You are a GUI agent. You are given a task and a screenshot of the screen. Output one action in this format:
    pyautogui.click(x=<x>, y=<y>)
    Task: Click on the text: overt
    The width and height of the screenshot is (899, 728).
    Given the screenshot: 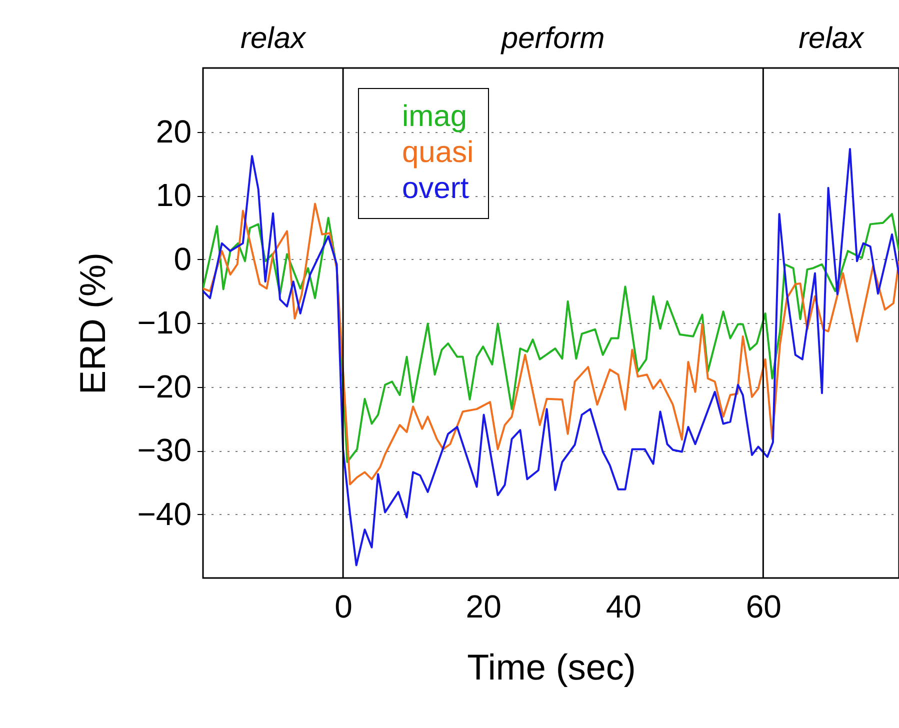 What is the action you would take?
    pyautogui.click(x=436, y=188)
    